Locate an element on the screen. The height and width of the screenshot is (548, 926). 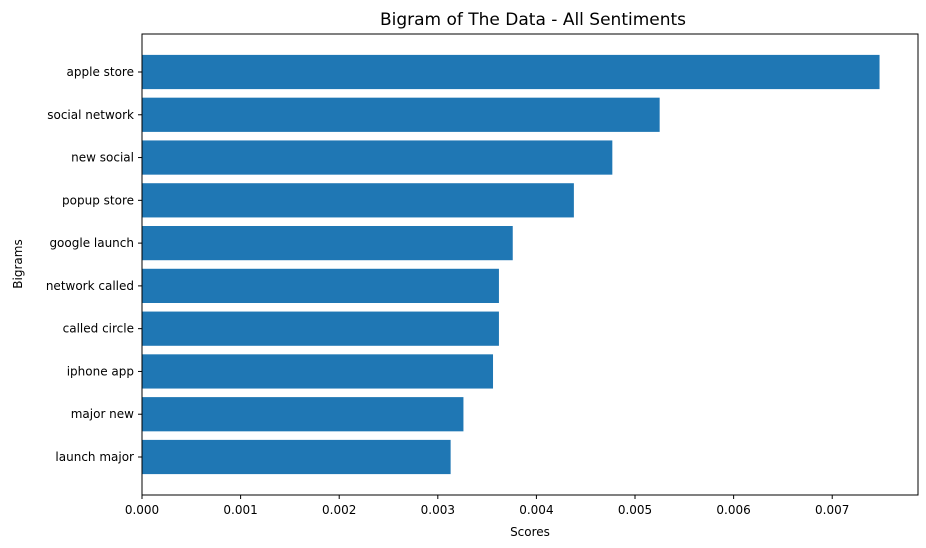
y-tick-label: new social is located at coordinates (102, 158).